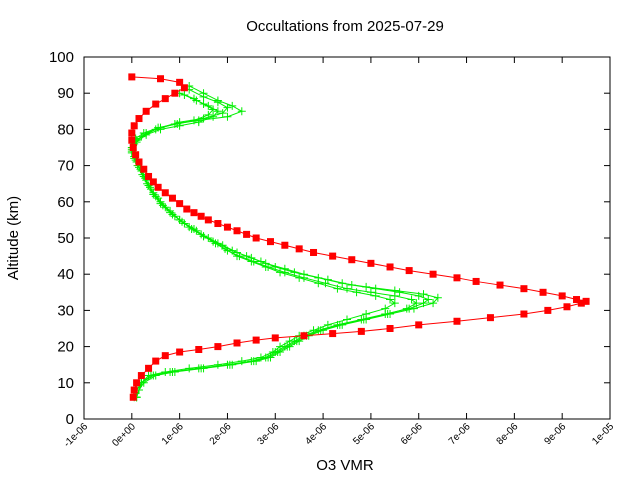 The image size is (640, 480). What do you see at coordinates (316, 434) in the screenshot?
I see `x-tick-label: 4e-06` at bounding box center [316, 434].